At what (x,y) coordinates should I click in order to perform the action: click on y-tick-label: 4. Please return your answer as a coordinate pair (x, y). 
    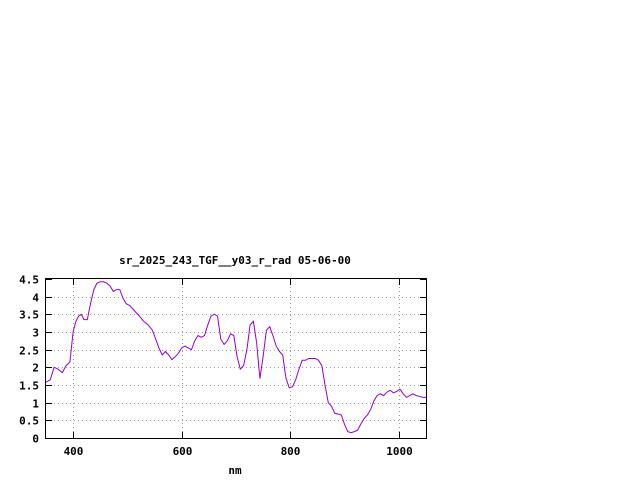
    Looking at the image, I should click on (35, 298).